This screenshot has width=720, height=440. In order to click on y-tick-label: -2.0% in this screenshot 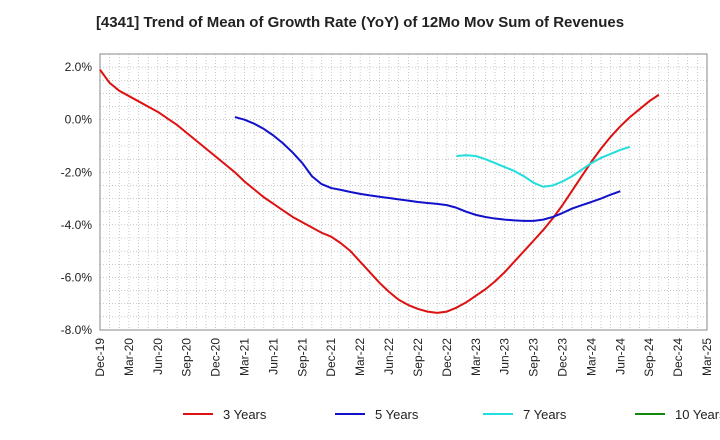, I will do `click(77, 172)`.